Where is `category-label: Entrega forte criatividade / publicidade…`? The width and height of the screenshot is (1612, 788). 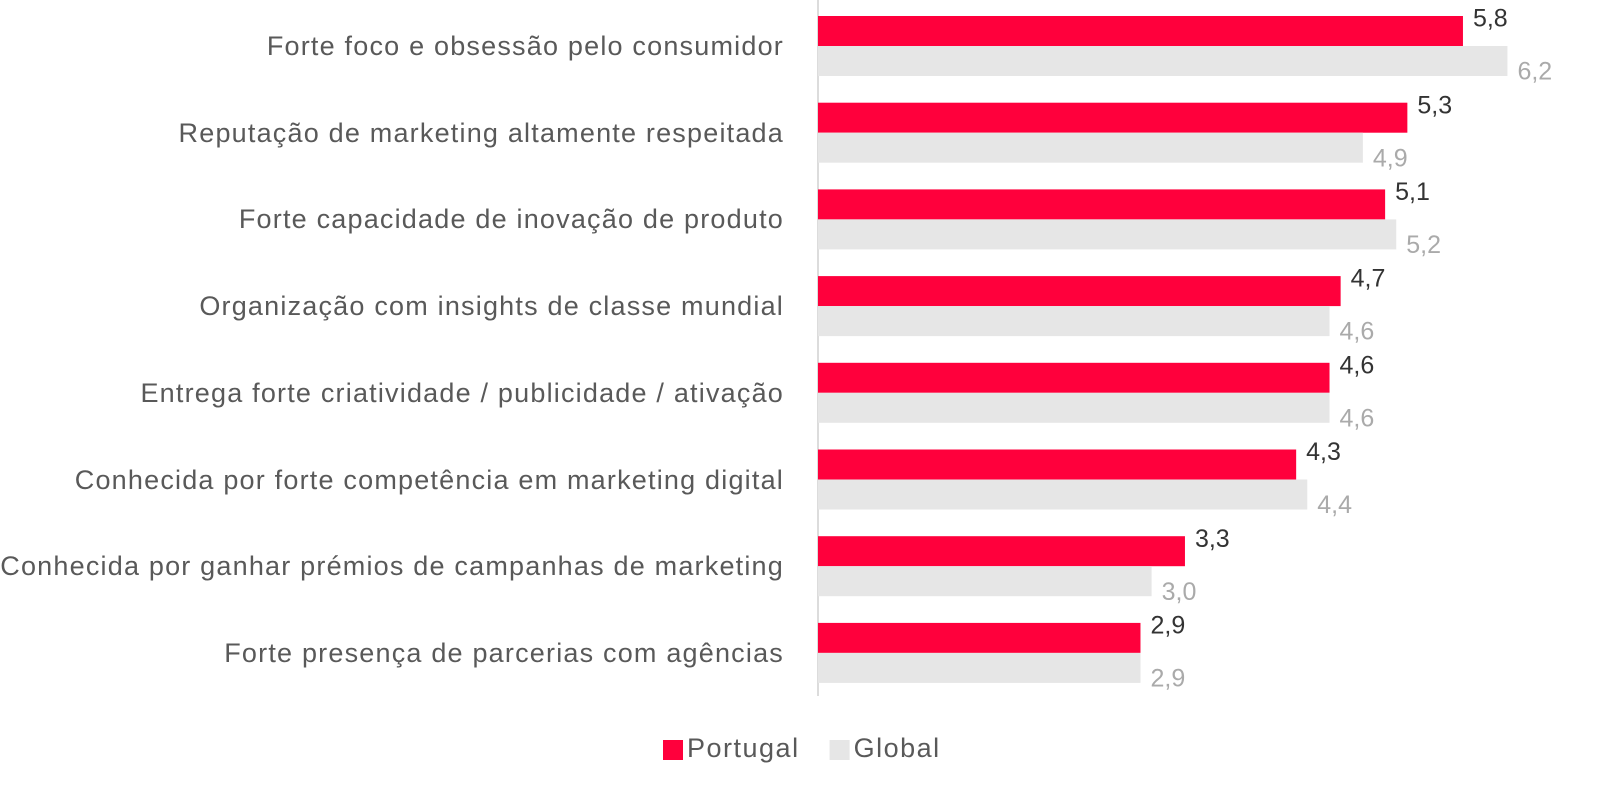
category-label: Entrega forte criatividade / publicidade… is located at coordinates (392, 393).